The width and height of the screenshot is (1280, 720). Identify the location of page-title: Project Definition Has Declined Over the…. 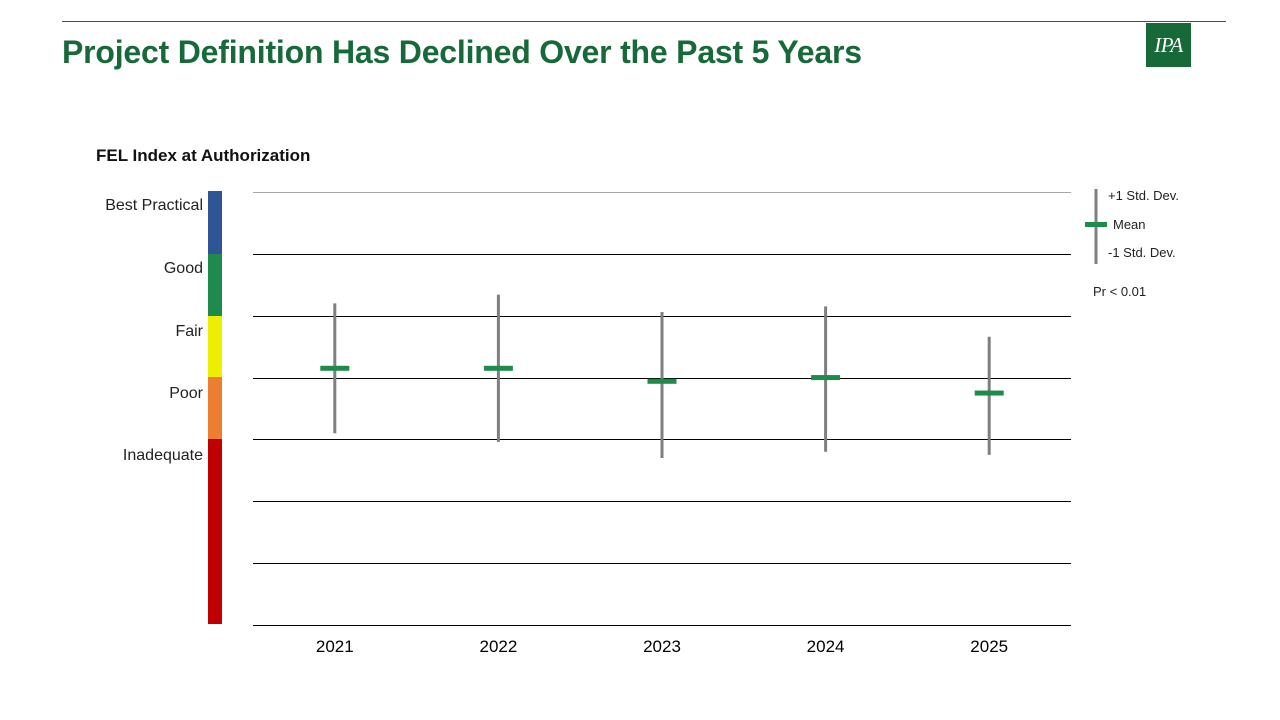
(462, 52).